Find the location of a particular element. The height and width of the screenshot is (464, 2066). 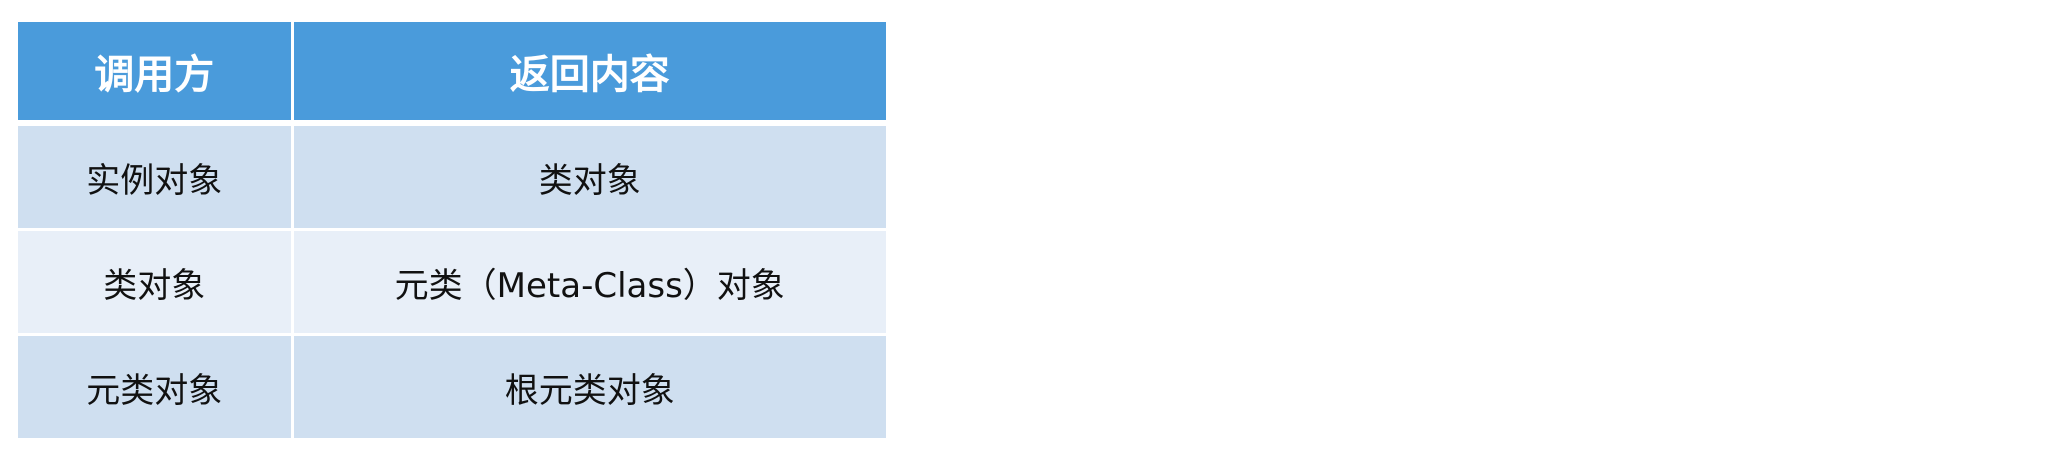

cell-caller: 元类对象 is located at coordinates (155, 385).